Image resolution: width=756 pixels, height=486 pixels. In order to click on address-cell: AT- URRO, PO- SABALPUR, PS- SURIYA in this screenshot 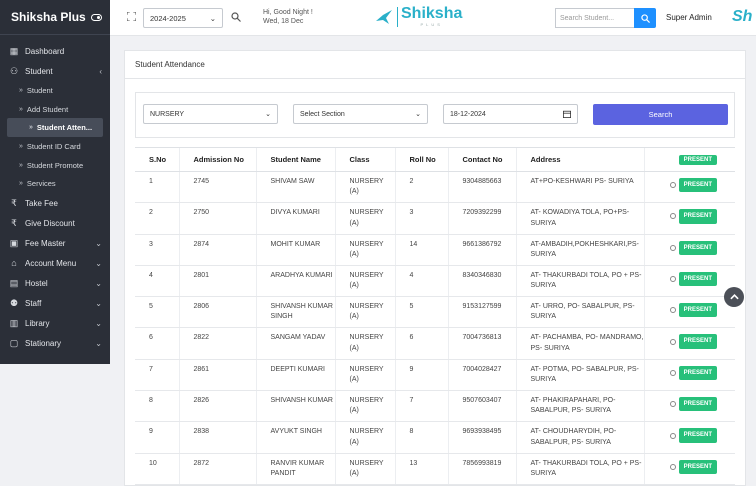, I will do `click(579, 312)`.